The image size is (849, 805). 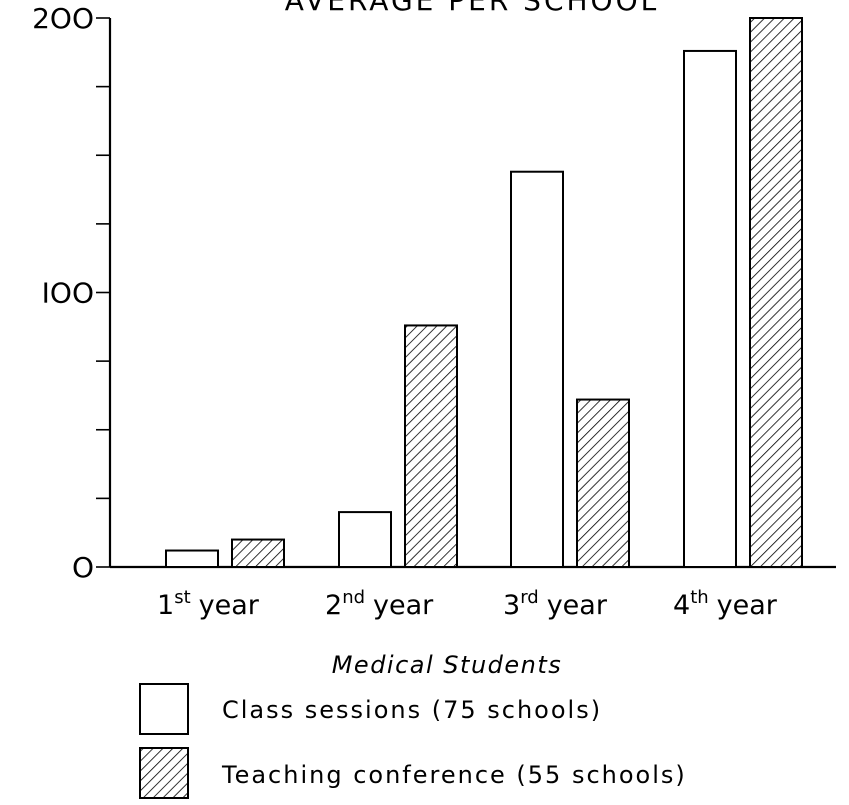 What do you see at coordinates (164, 773) in the screenshot?
I see `legend-swatch-teaching-conference` at bounding box center [164, 773].